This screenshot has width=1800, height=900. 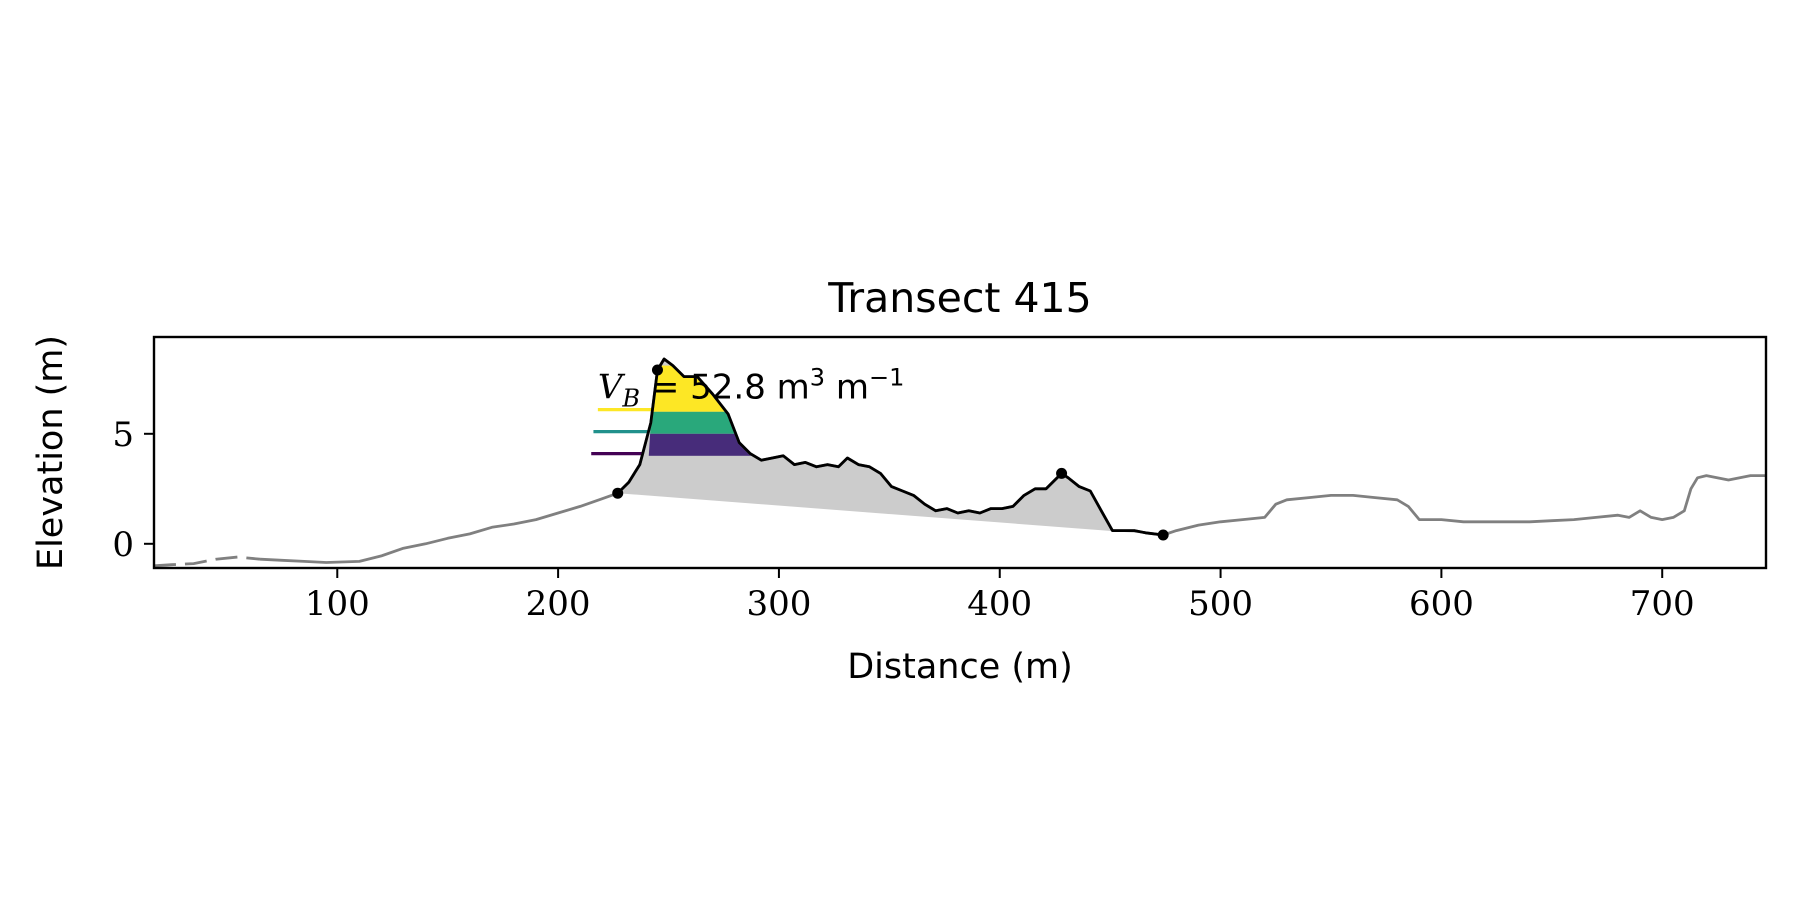 What do you see at coordinates (123, 545) in the screenshot?
I see `y-tick-label: 0` at bounding box center [123, 545].